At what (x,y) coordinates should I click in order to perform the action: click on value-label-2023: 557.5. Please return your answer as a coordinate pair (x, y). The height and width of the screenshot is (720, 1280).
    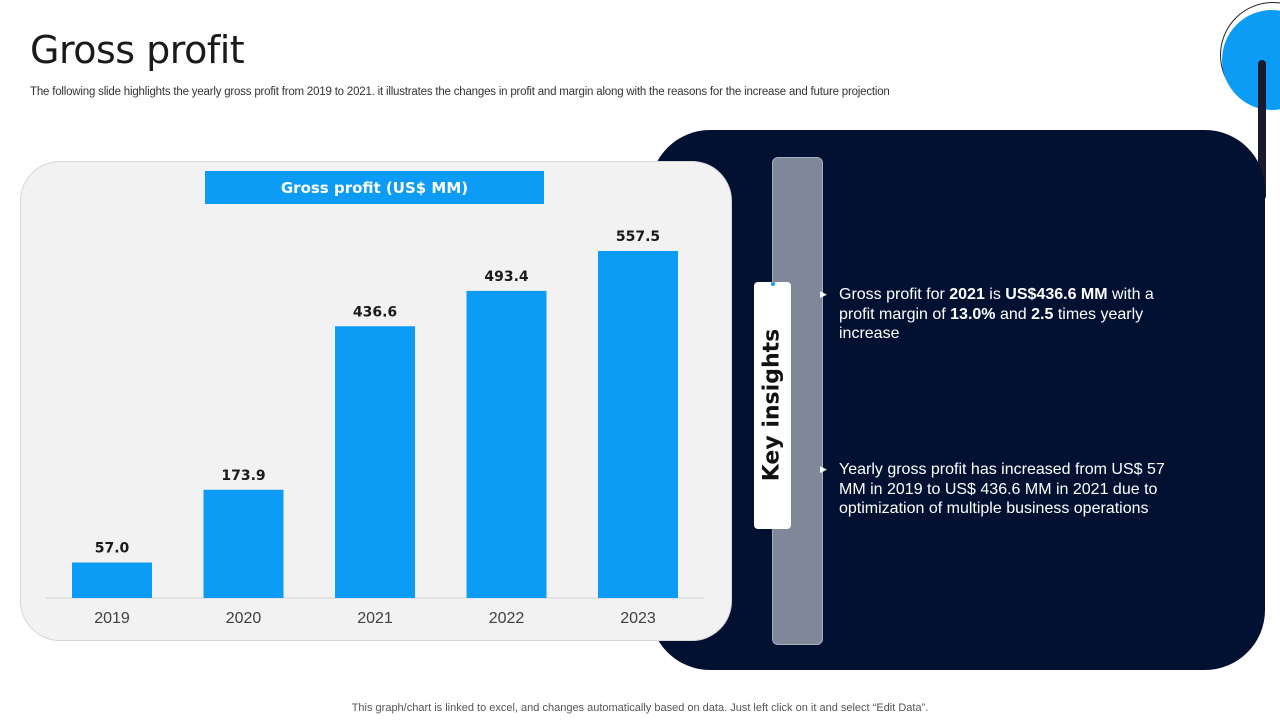
    Looking at the image, I should click on (638, 237).